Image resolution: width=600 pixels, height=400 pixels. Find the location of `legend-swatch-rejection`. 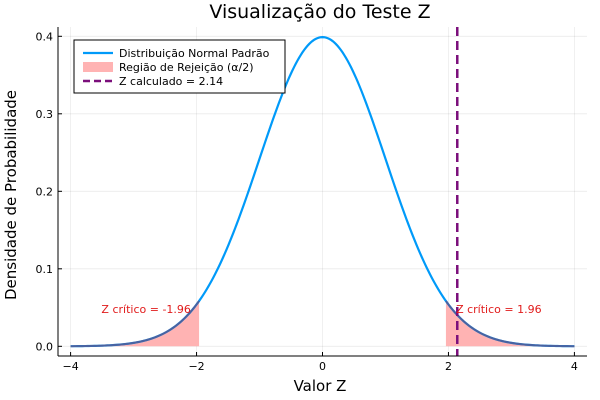

legend-swatch-rejection is located at coordinates (98, 67).